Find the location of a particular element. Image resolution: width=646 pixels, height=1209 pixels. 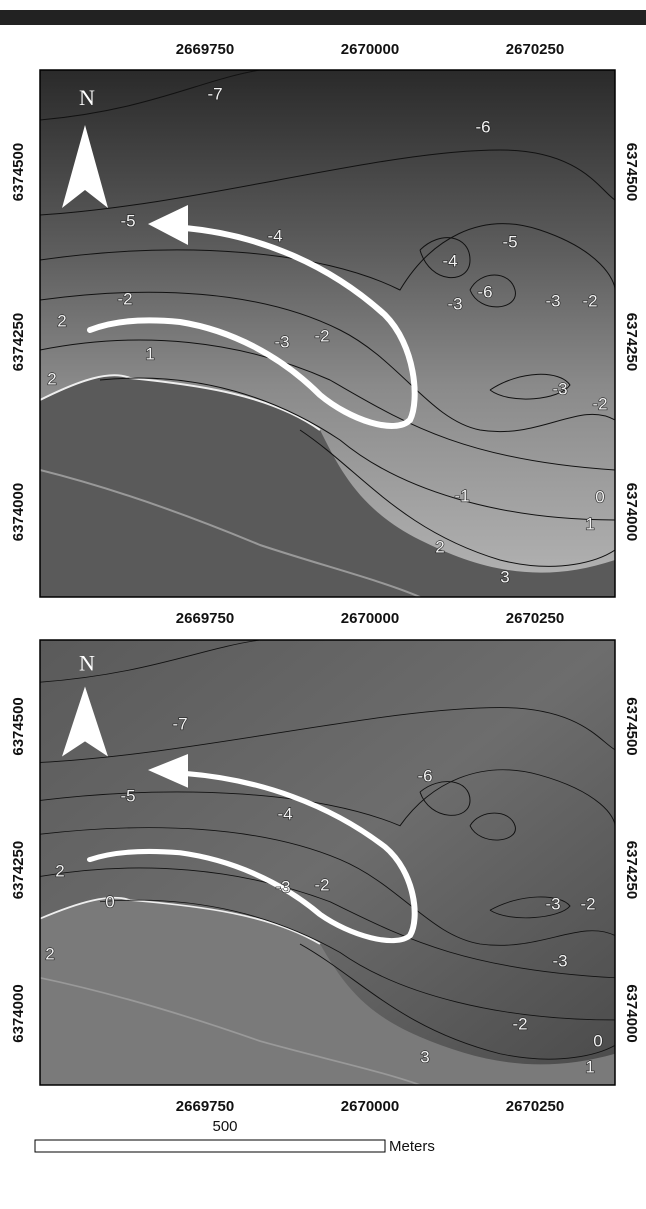

land is located at coordinates (327, 991).